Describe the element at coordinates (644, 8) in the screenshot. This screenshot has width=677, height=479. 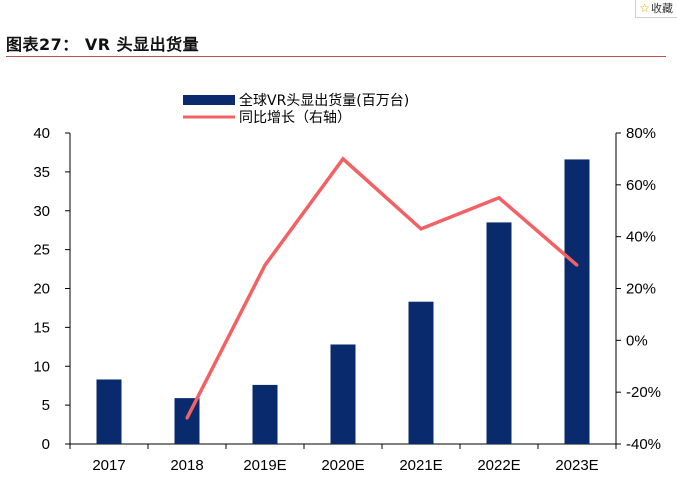
I see `star-icon: ☆` at that location.